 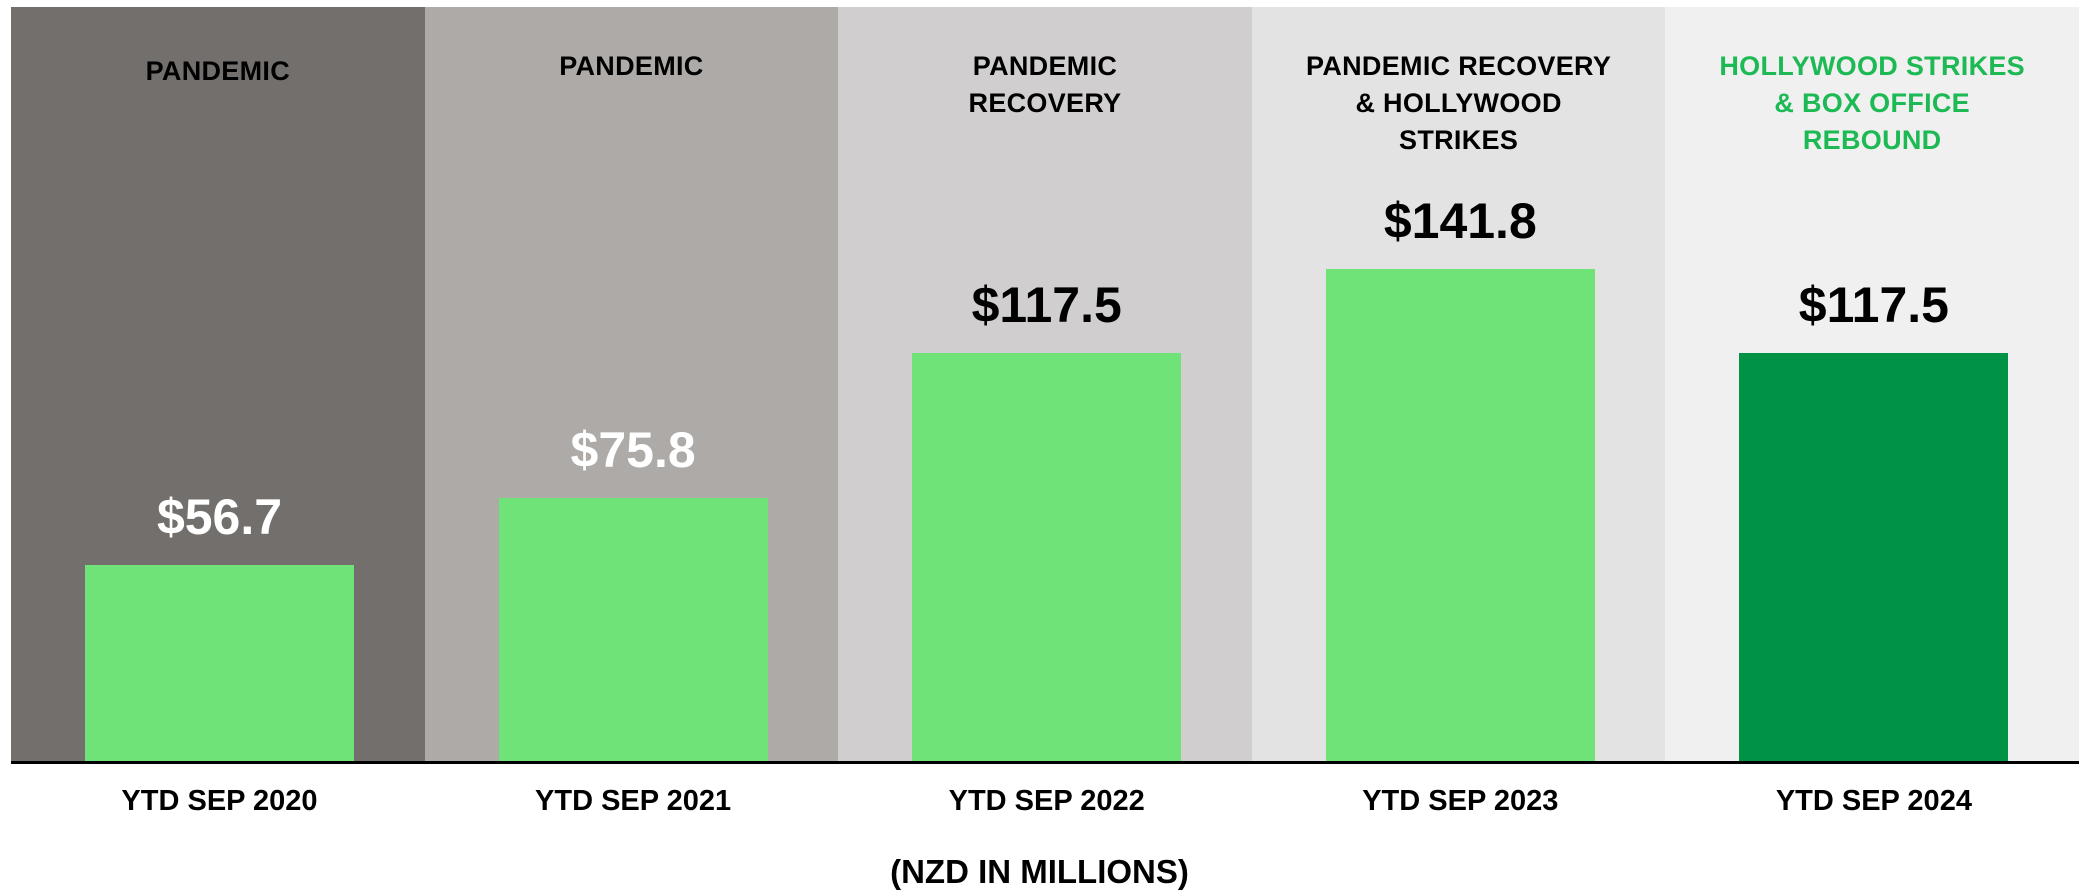 What do you see at coordinates (1039, 871) in the screenshot?
I see `x-axis-label: (NZD IN MILLIONS)` at bounding box center [1039, 871].